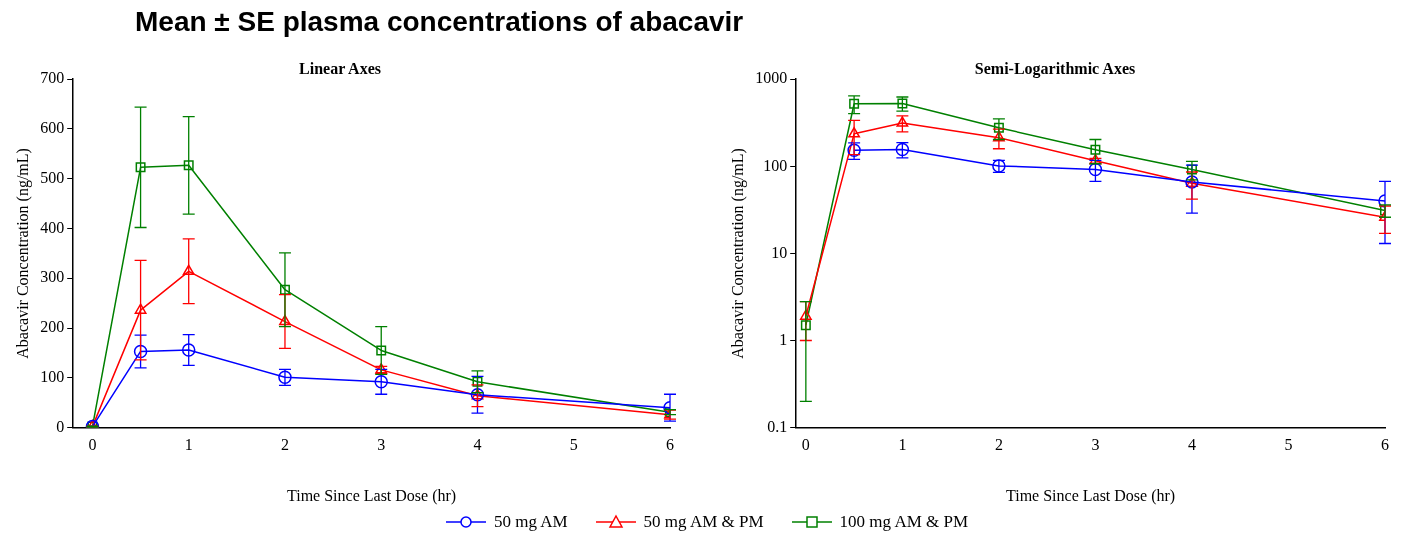 The image size is (1414, 542). I want to click on legend-label: 50 mg AM, so click(530, 522).